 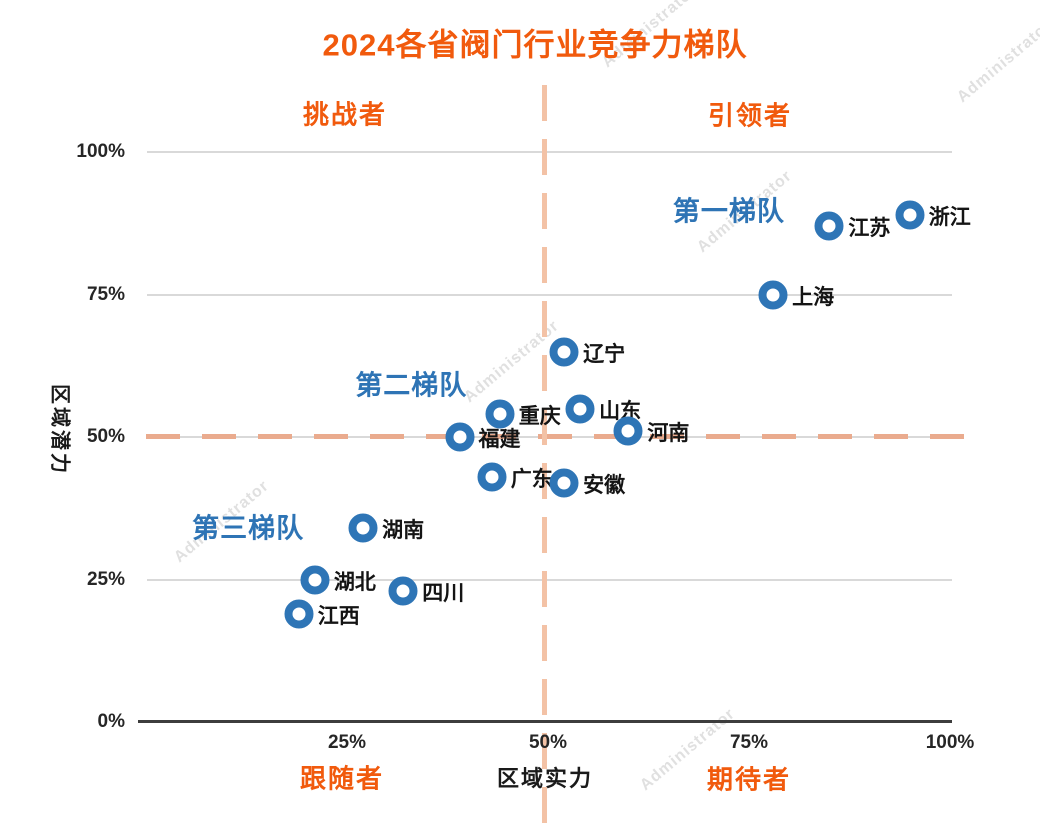 I want to click on reference-line-horizontal-50pct, so click(x=557, y=436).